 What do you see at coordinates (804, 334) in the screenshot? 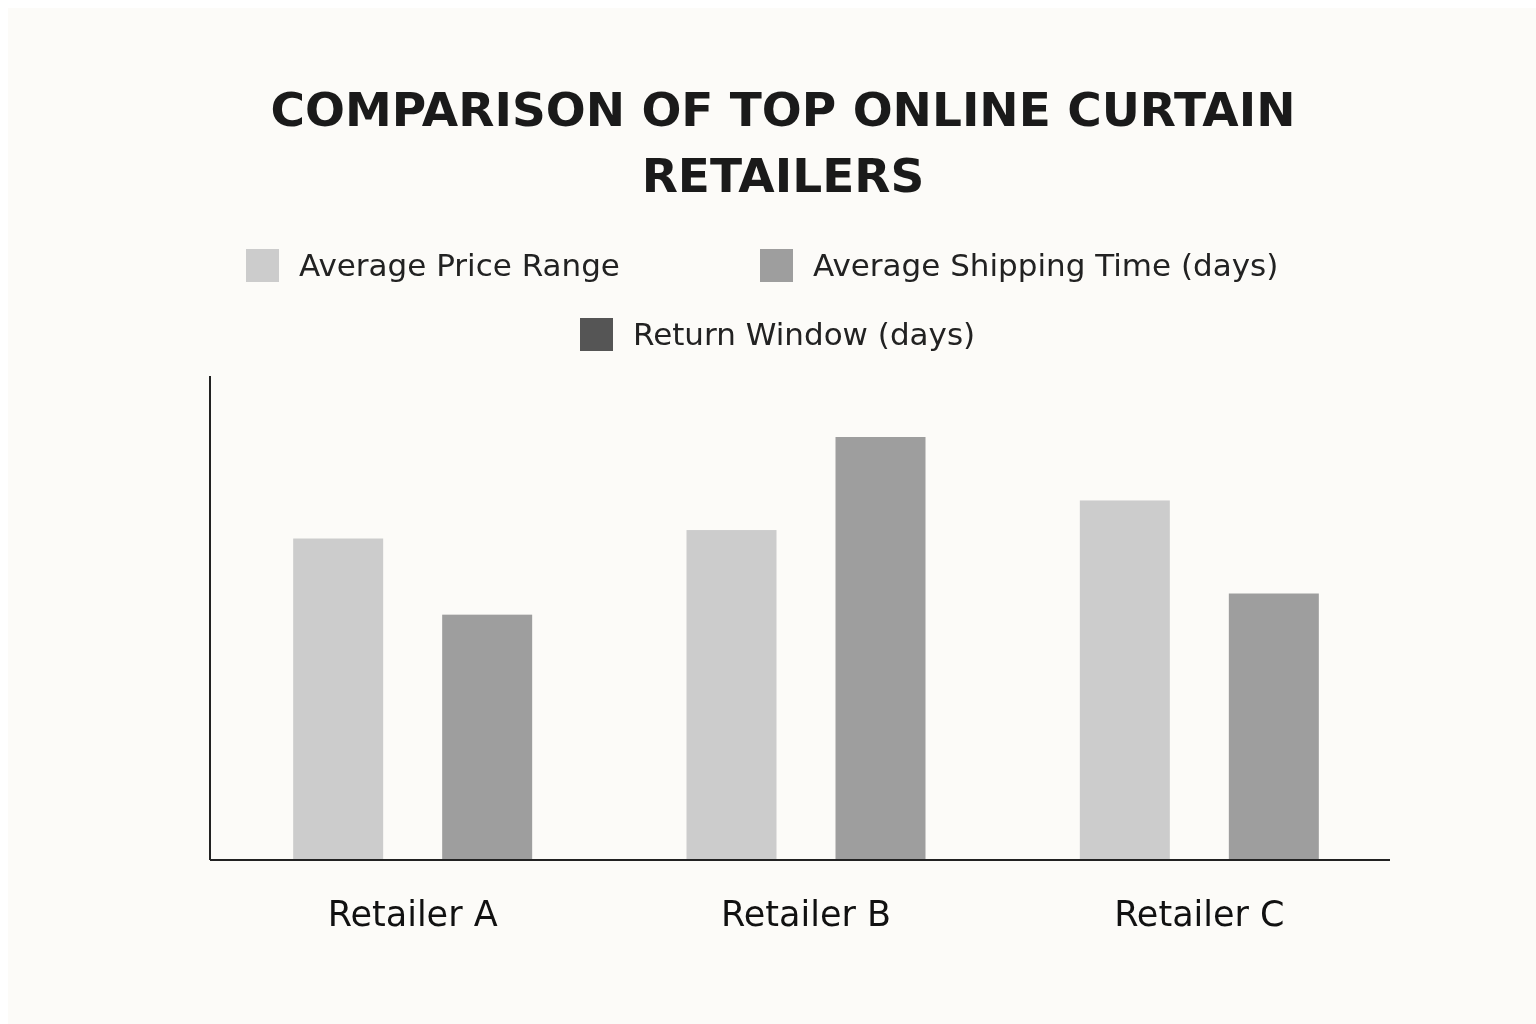
I see `legend-label: Return Window (days)` at bounding box center [804, 334].